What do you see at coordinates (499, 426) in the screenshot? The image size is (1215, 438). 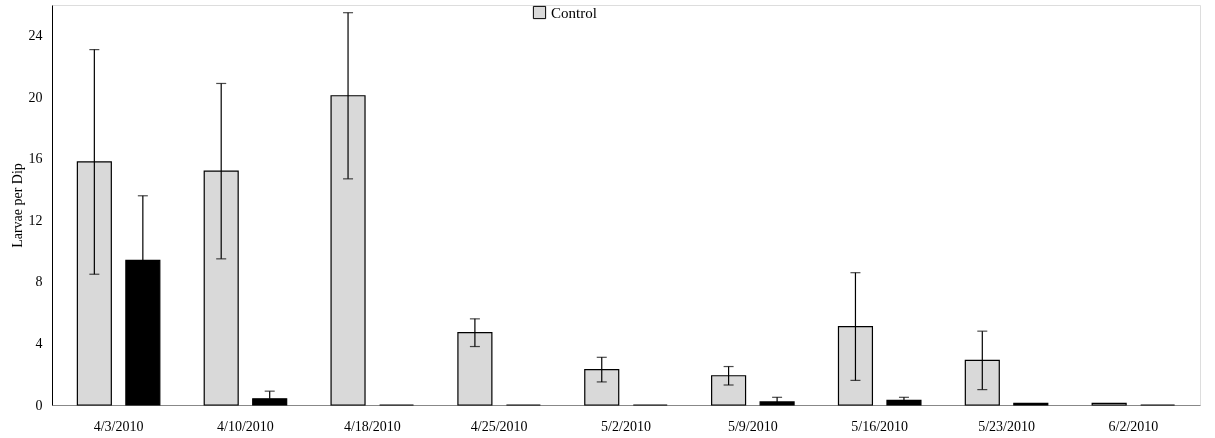 I see `x-tick-label: 4/25/2010` at bounding box center [499, 426].